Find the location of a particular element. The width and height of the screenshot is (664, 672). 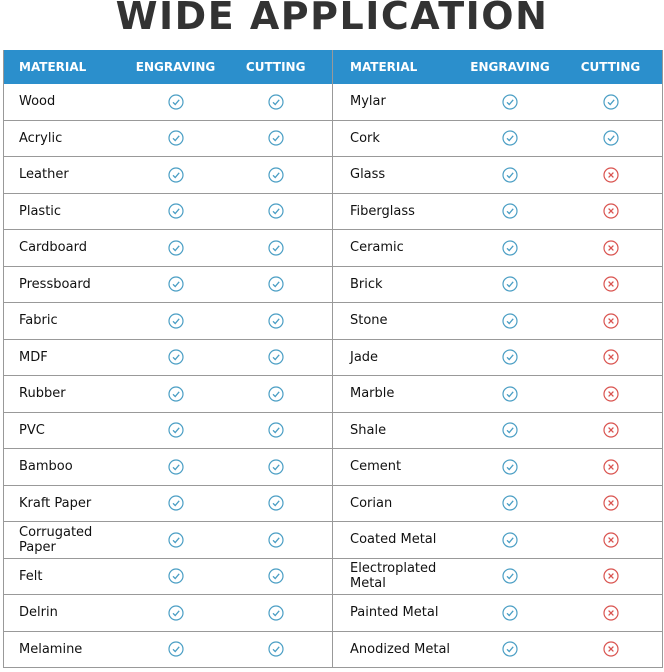

material-name: Glass is located at coordinates (368, 175).